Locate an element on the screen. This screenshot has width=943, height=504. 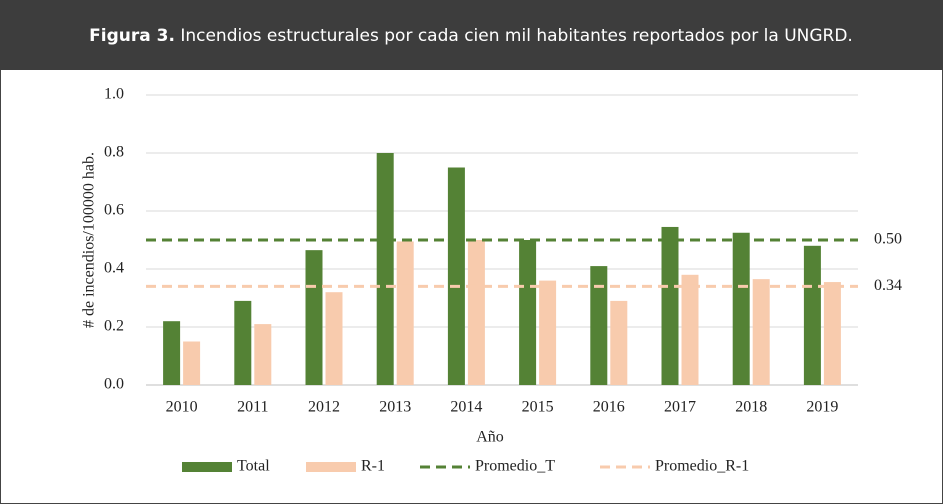
x-tick-label: 2019 is located at coordinates (822, 407).